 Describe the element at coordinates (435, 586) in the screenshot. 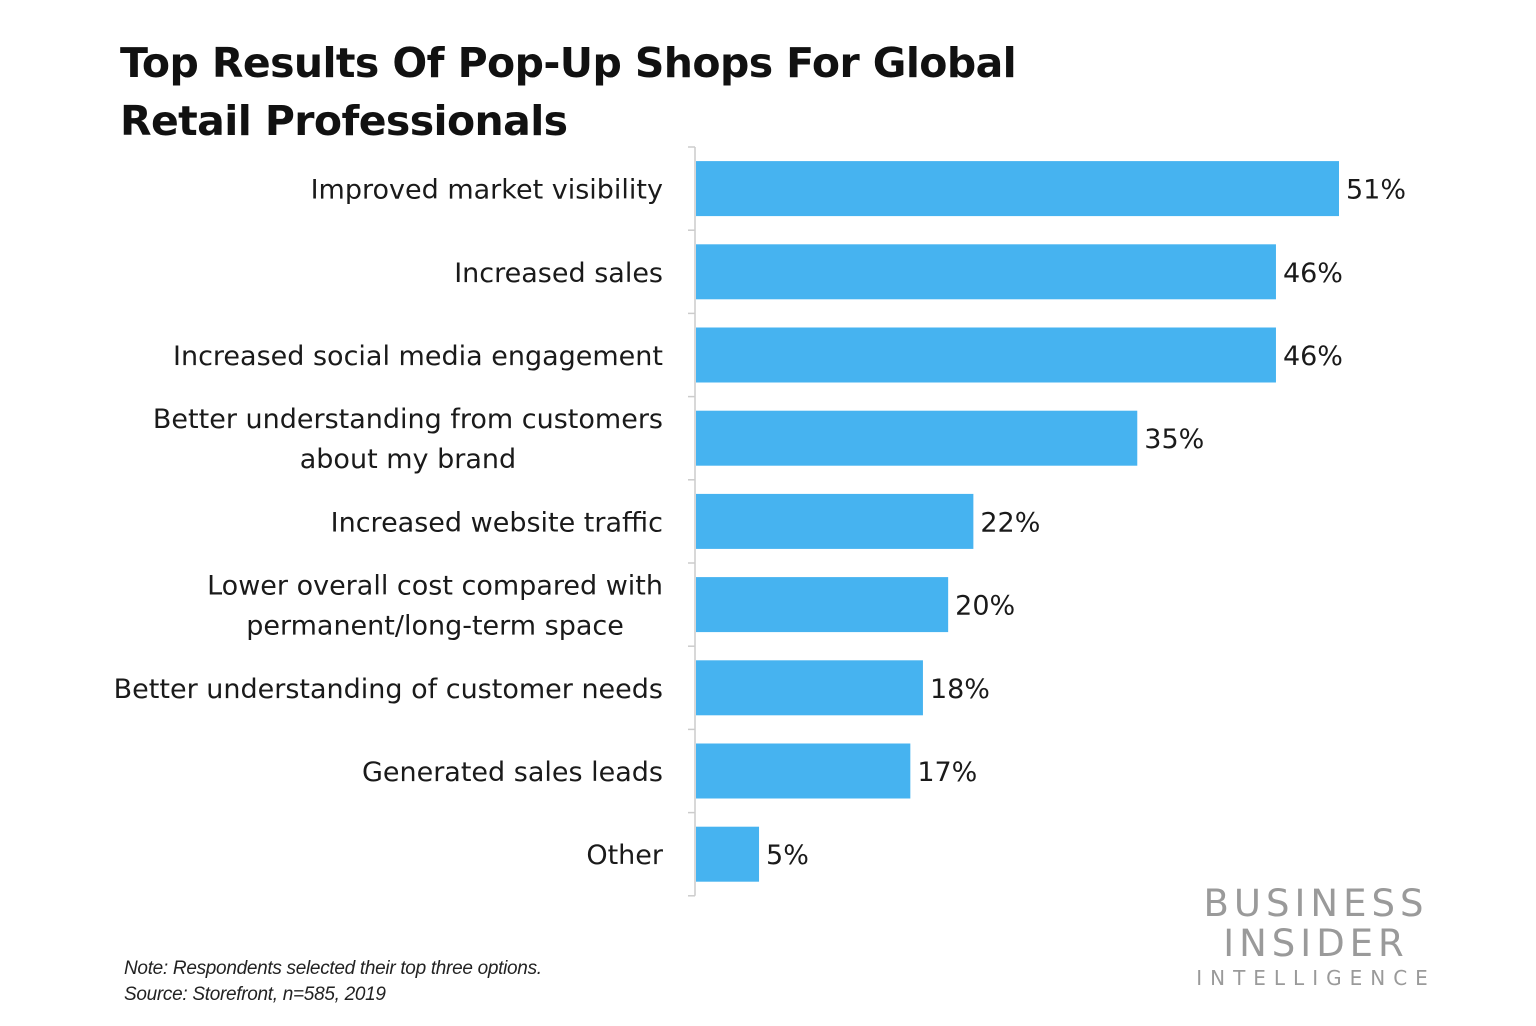

I see `category-label: Lower overall cost compared with` at that location.